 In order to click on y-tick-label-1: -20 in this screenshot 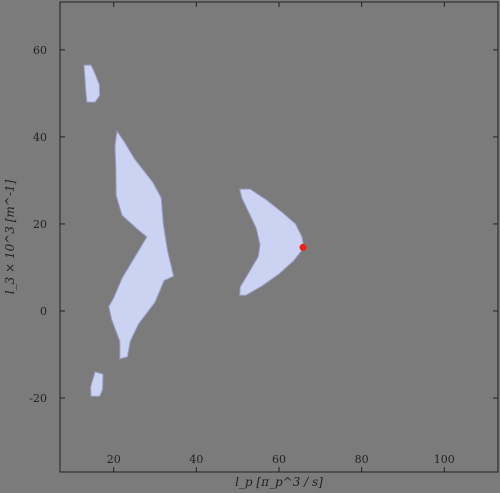, I will do `click(38, 398)`.